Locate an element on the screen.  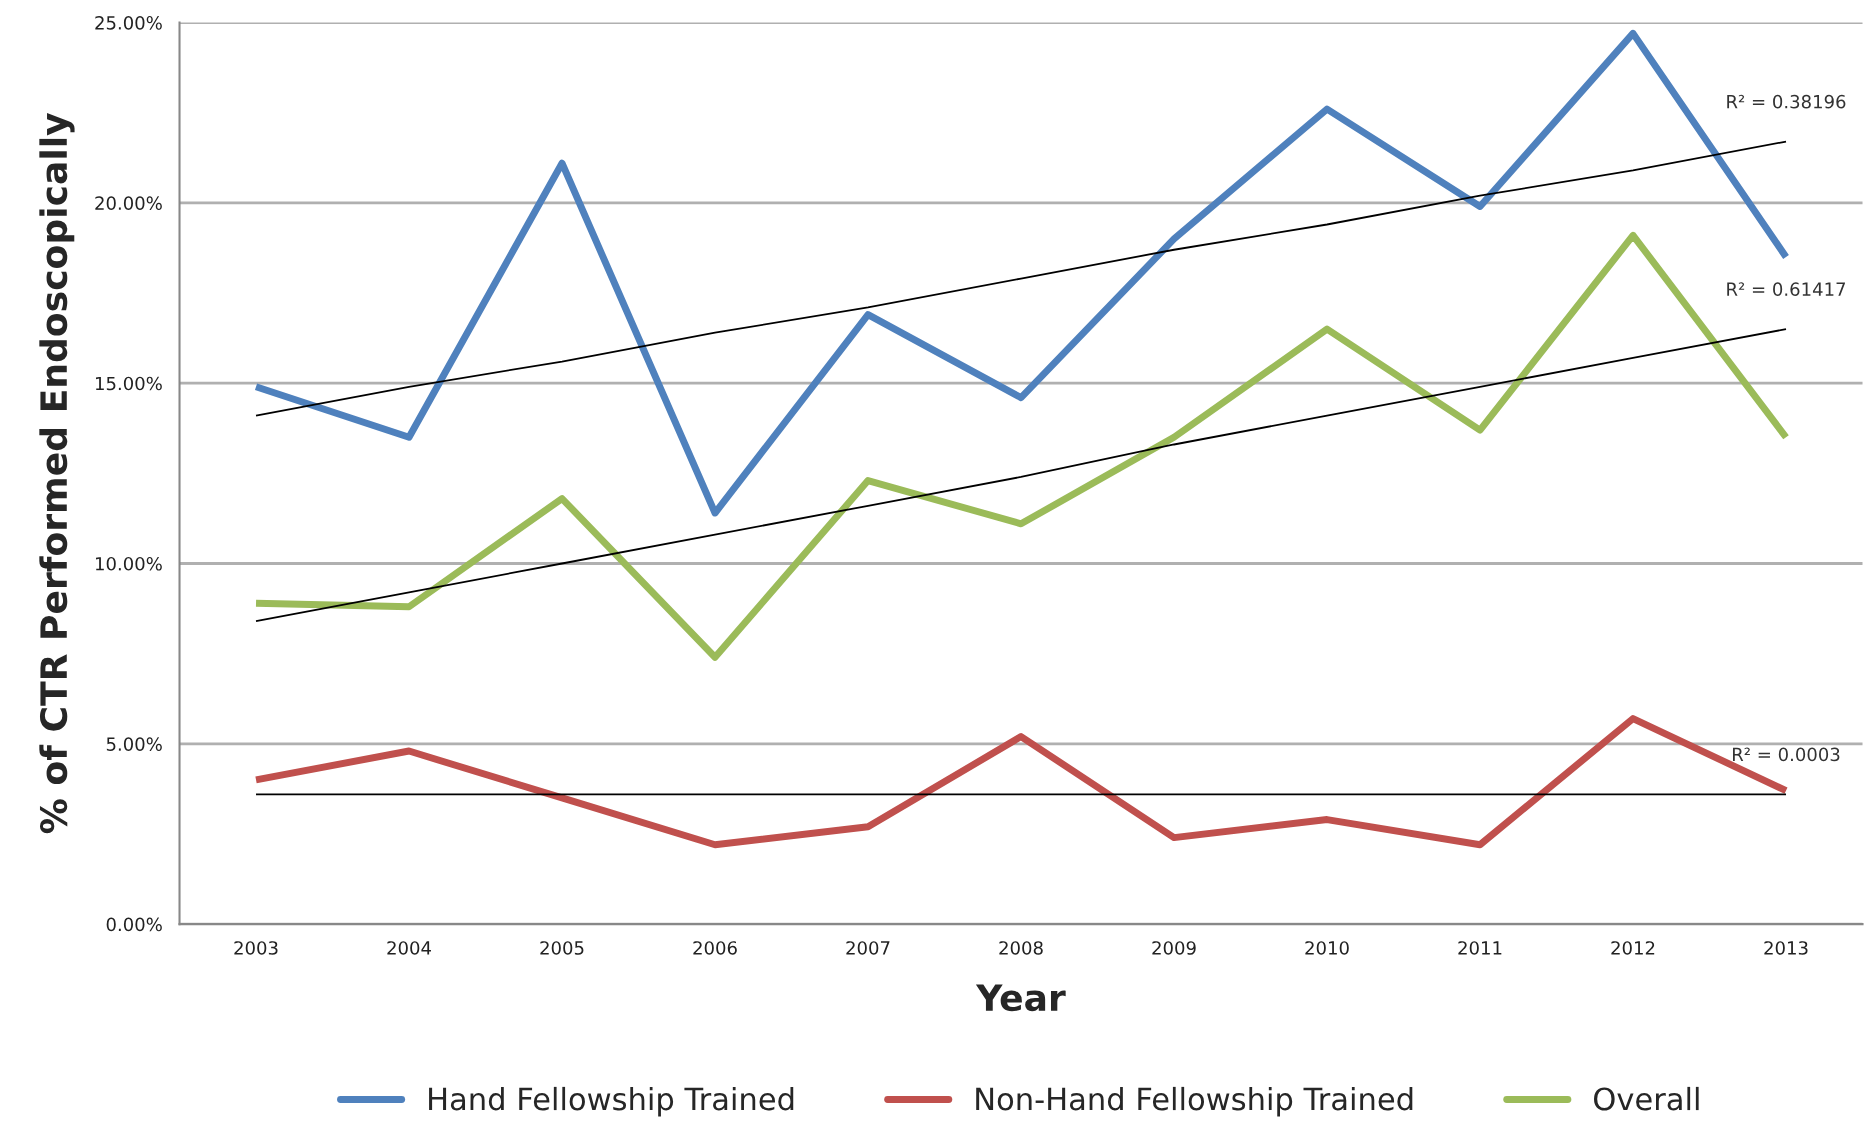
annotation: R² = 0.0003 is located at coordinates (1786, 754).